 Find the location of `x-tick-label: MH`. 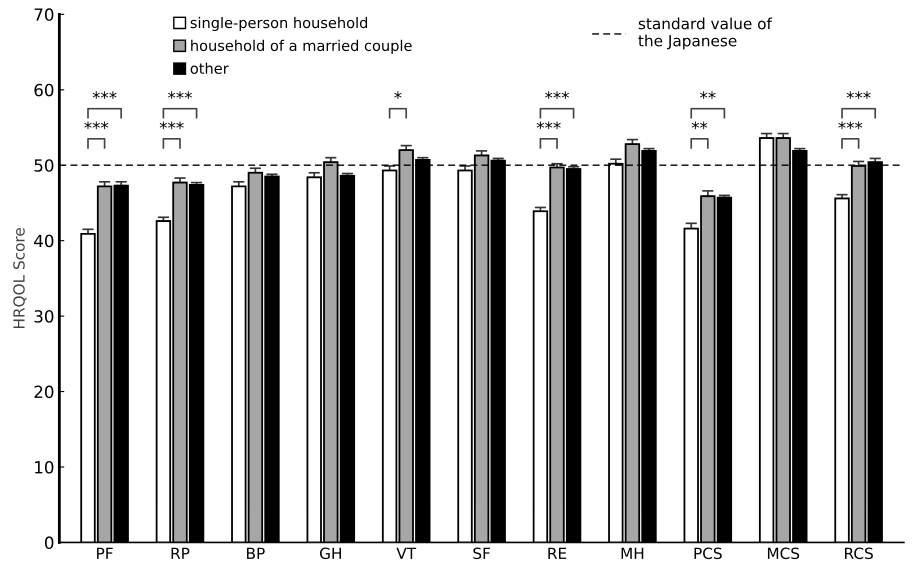

x-tick-label: MH is located at coordinates (633, 553).